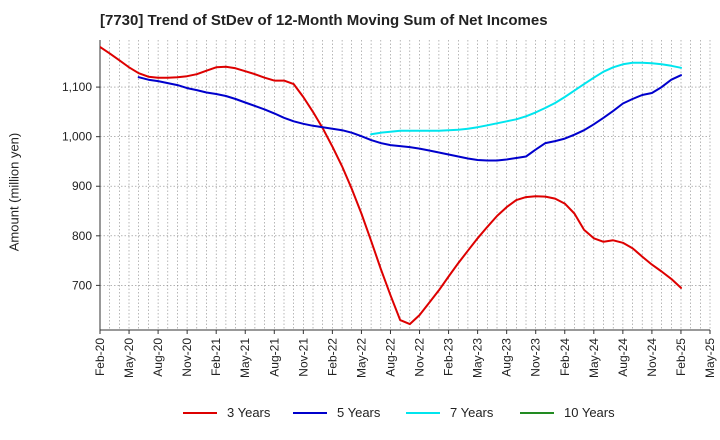  I want to click on x-tick-label: May-23, so click(478, 358).